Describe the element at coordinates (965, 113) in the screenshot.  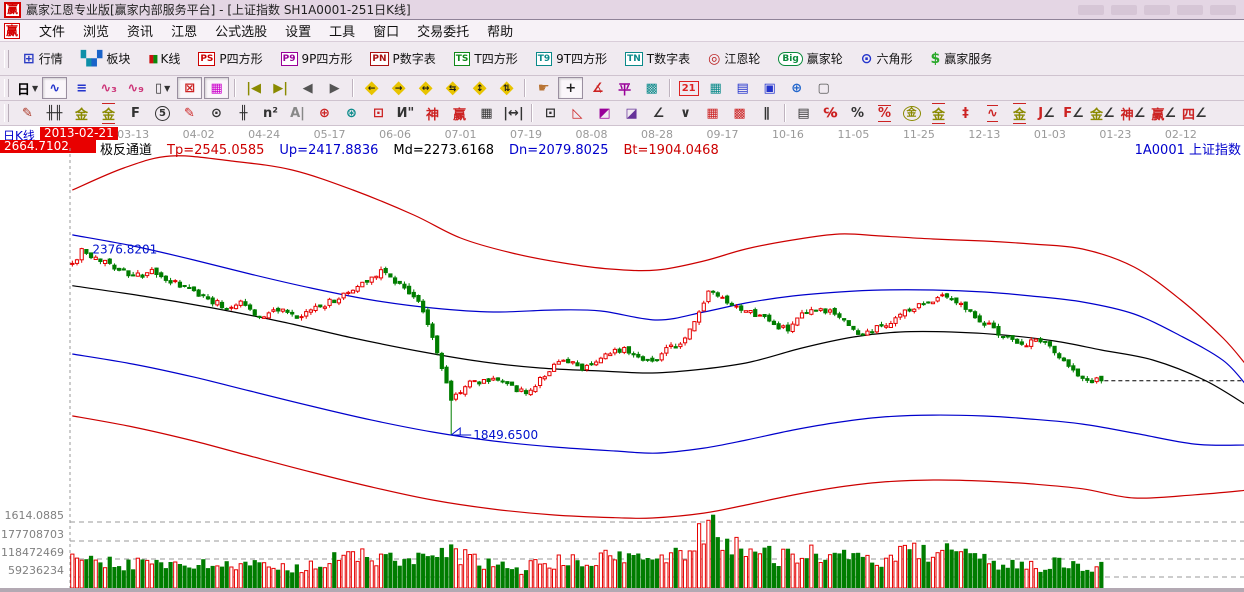
I see `measure-pen-tool-button: ‡` at that location.